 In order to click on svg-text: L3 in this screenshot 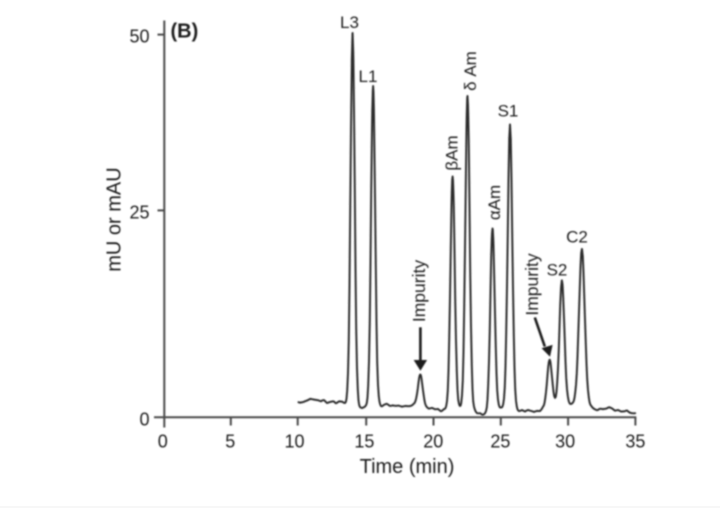, I will do `click(349, 22)`.